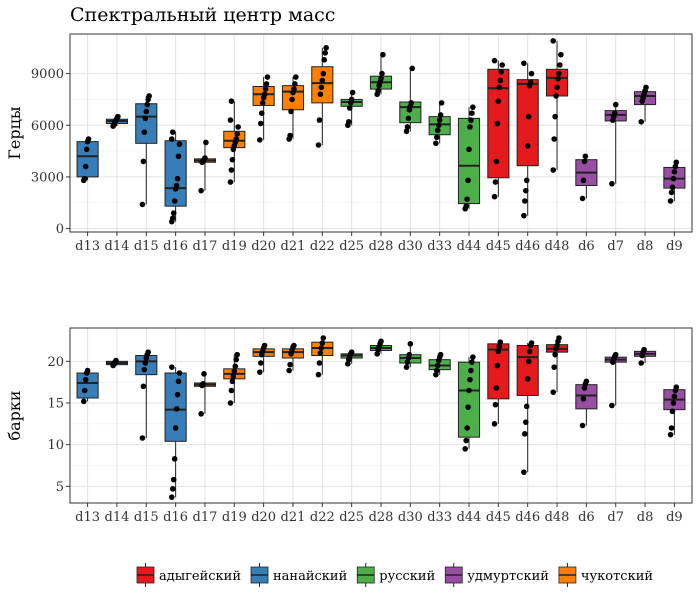 The image size is (700, 600). I want to click on x-tick-label: d22, so click(322, 517).